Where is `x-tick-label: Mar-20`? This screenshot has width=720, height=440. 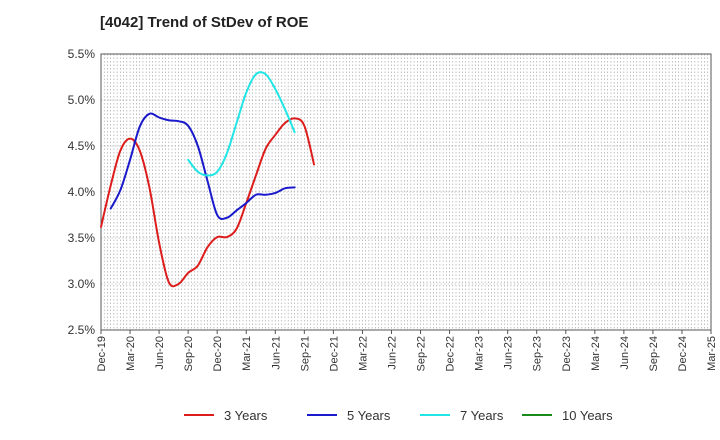
x-tick-label: Mar-20 is located at coordinates (131, 353).